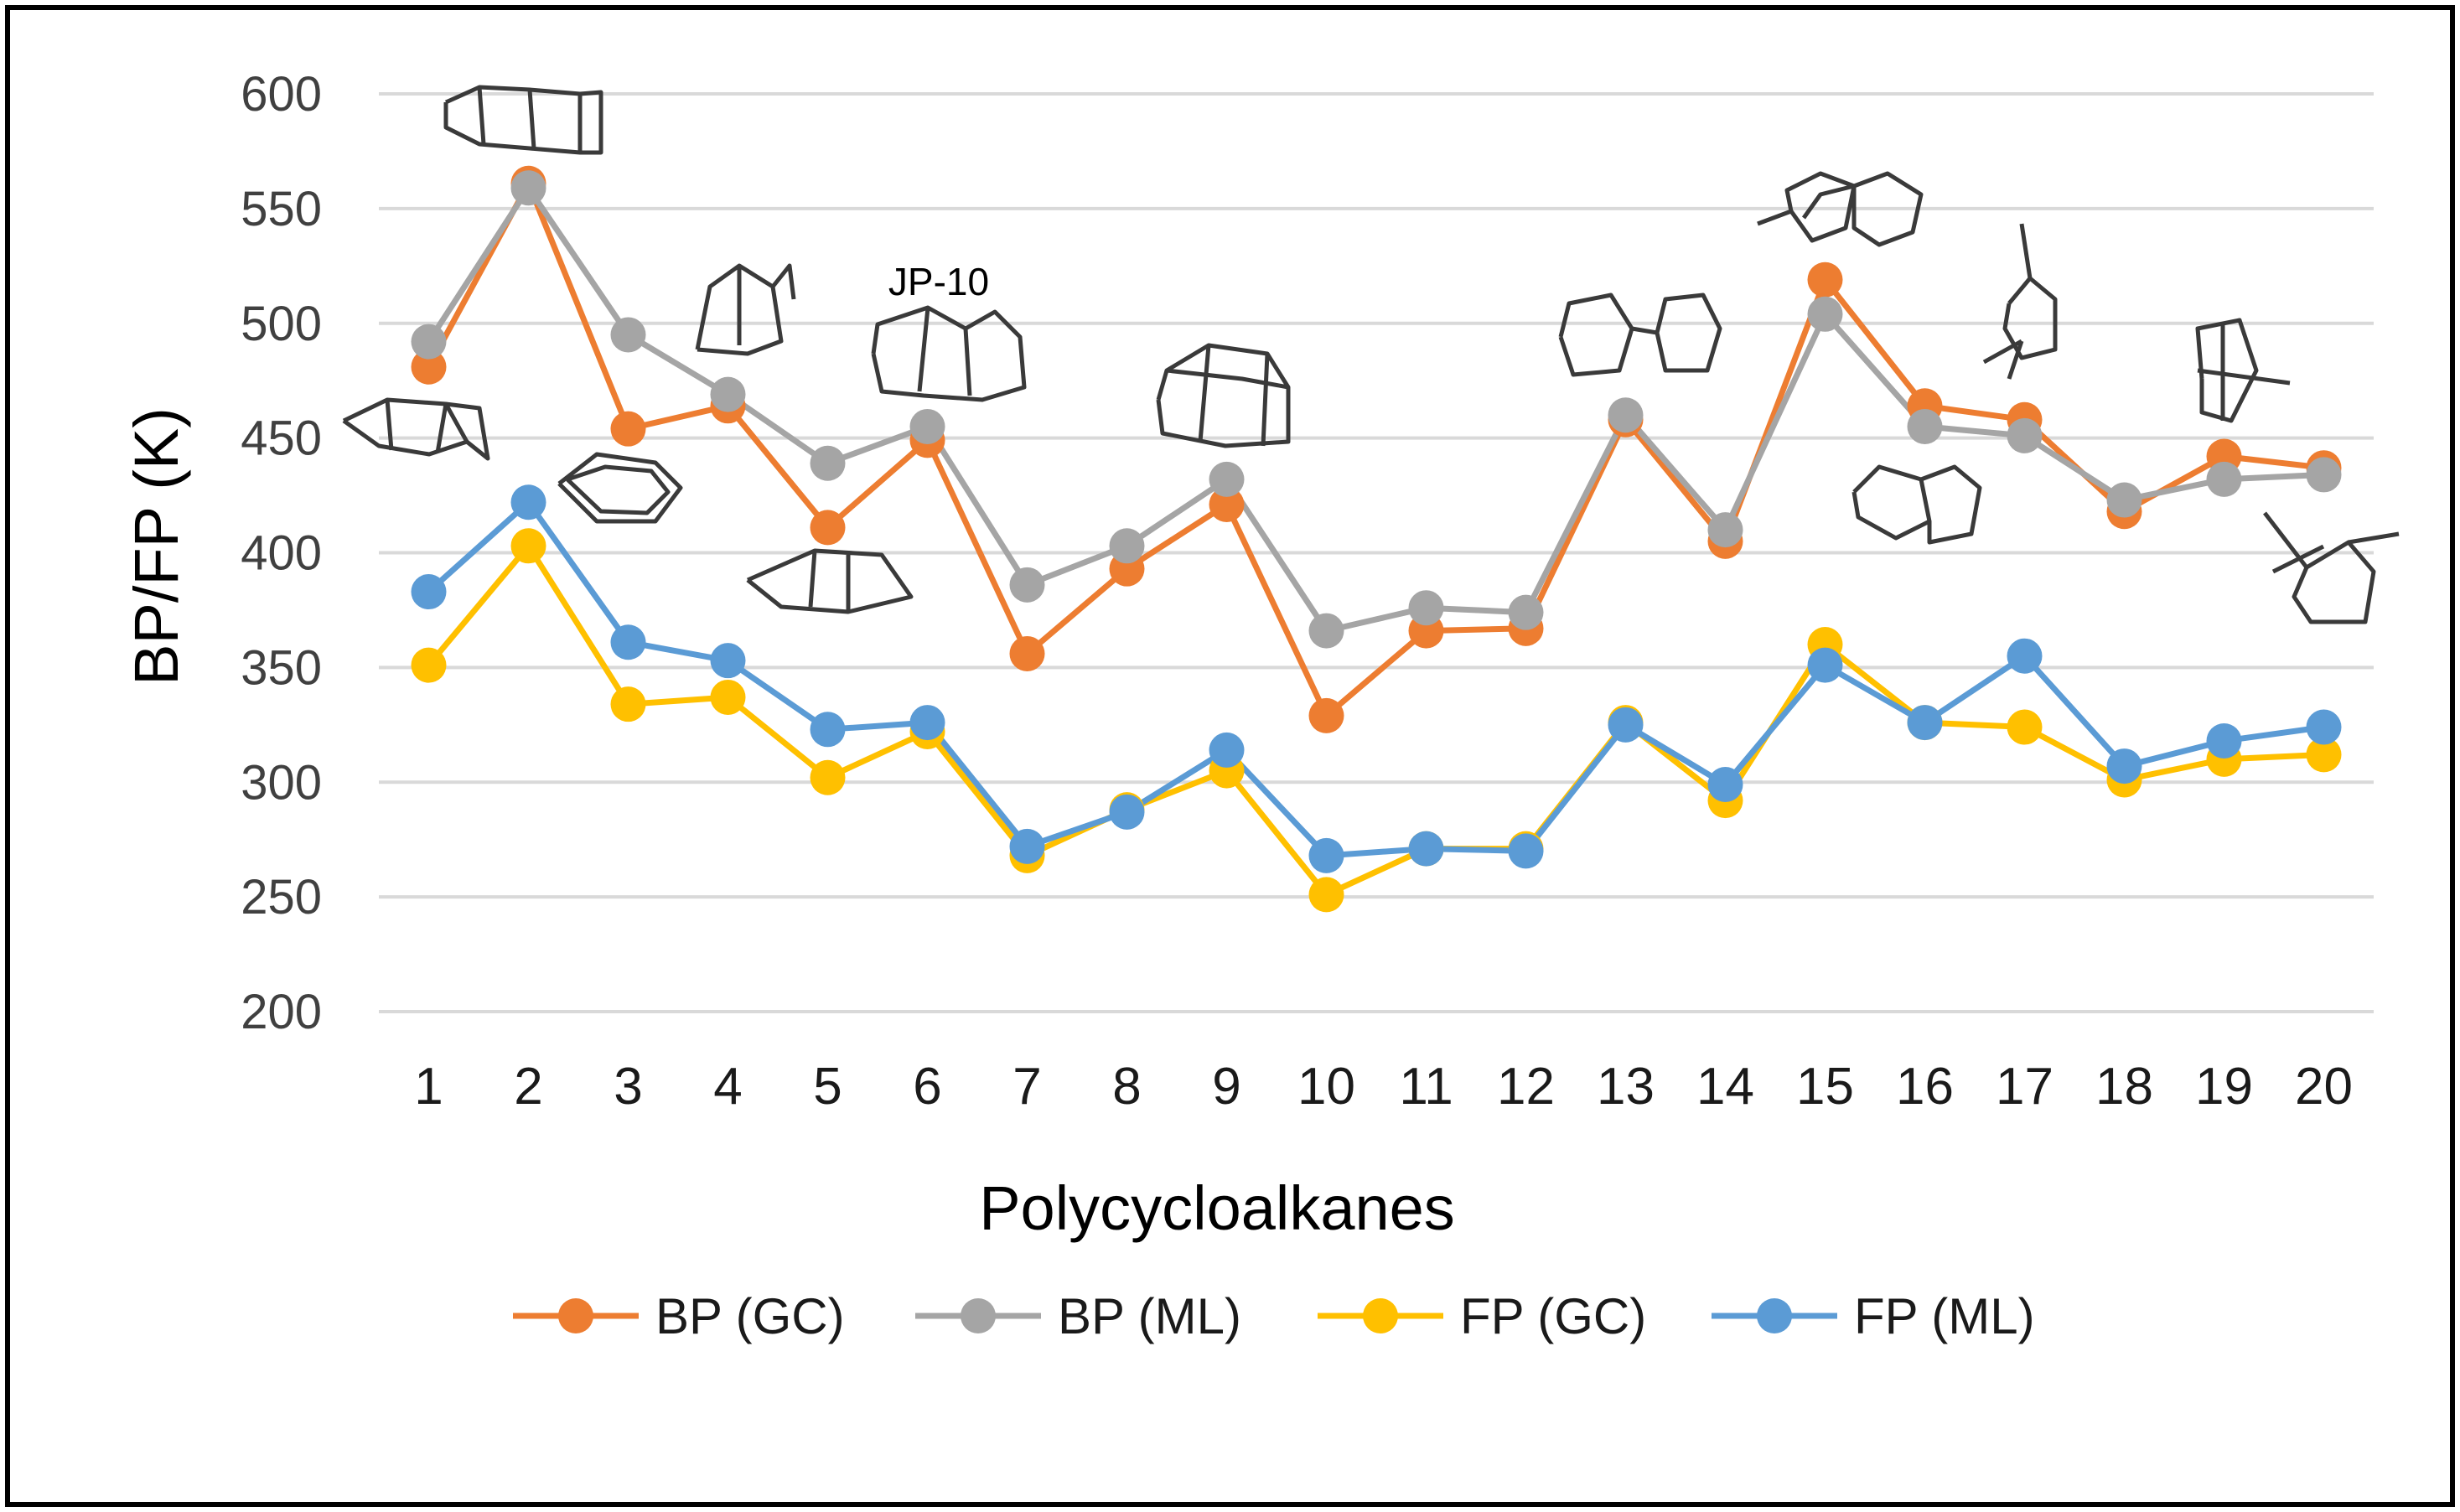 The height and width of the screenshot is (1512, 2460). I want to click on legend-label-fp-gc: FP (GC), so click(1553, 1316).